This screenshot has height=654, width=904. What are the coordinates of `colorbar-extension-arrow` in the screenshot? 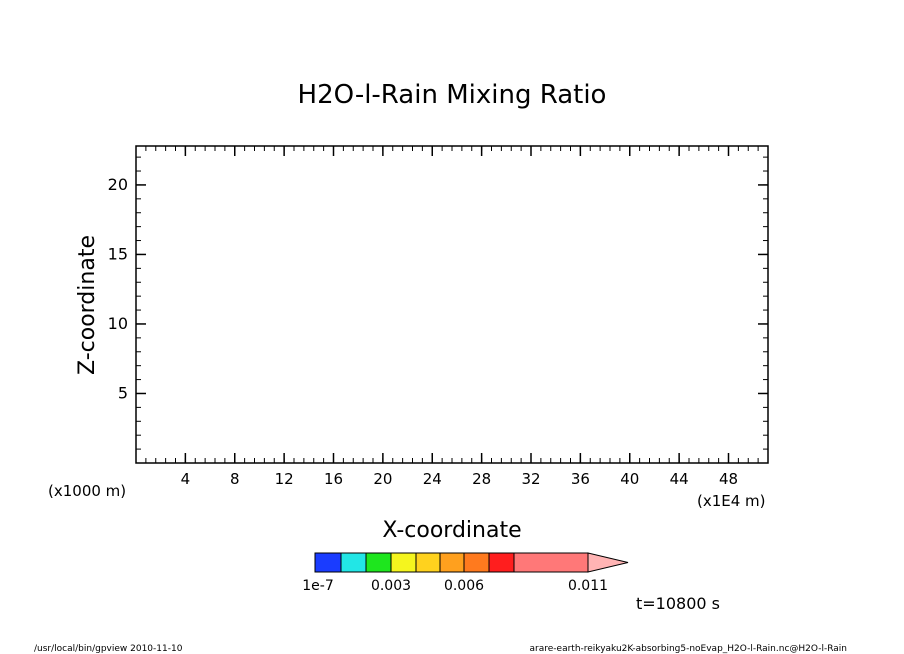 It's located at (608, 562).